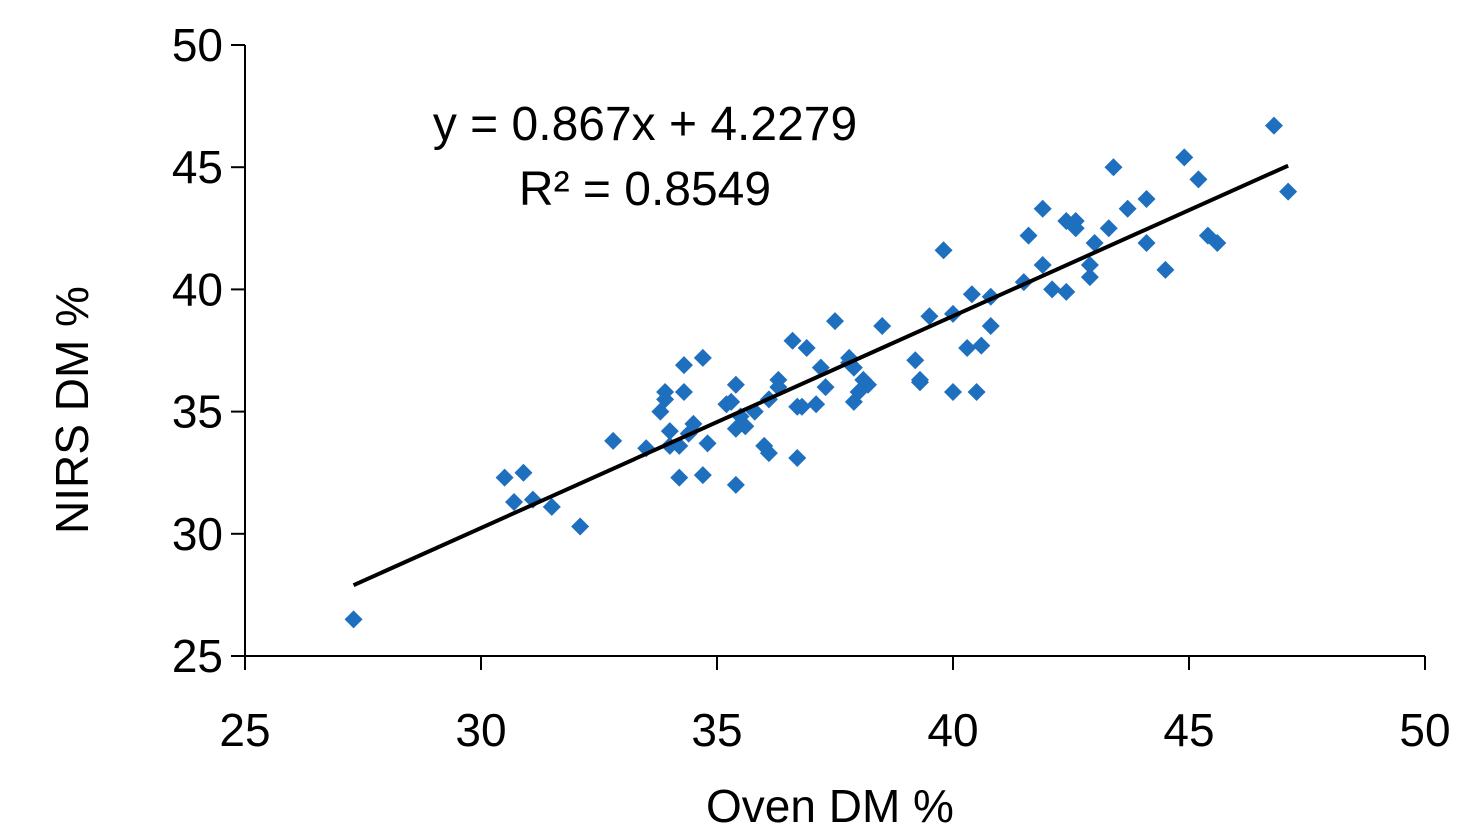 This screenshot has width=1460, height=834. What do you see at coordinates (1188, 730) in the screenshot?
I see `x-tick-label: 45` at bounding box center [1188, 730].